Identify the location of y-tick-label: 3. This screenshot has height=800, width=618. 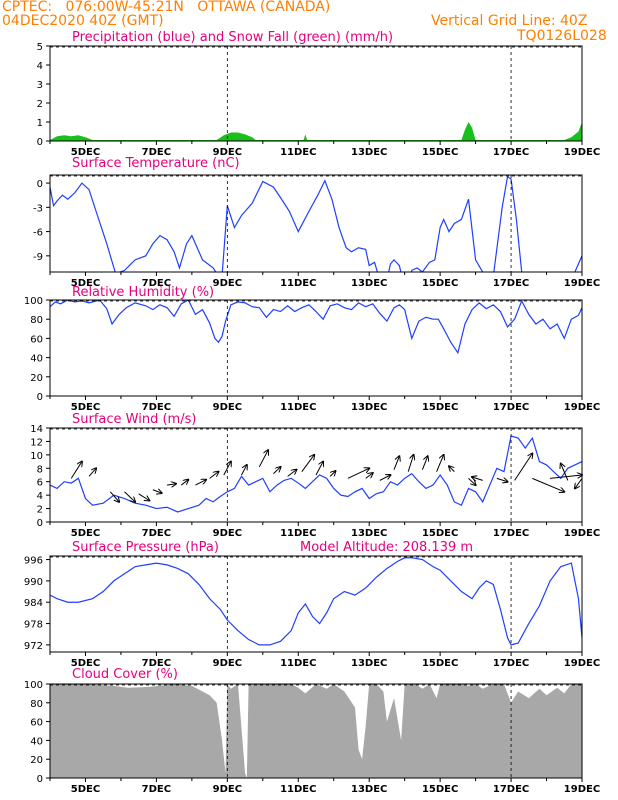
(40, 85).